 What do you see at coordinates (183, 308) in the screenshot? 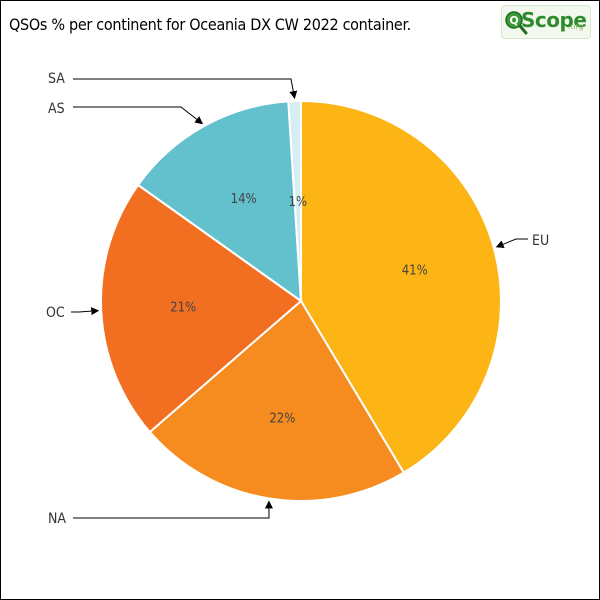
I see `slice-value-label-oc: 21%` at bounding box center [183, 308].